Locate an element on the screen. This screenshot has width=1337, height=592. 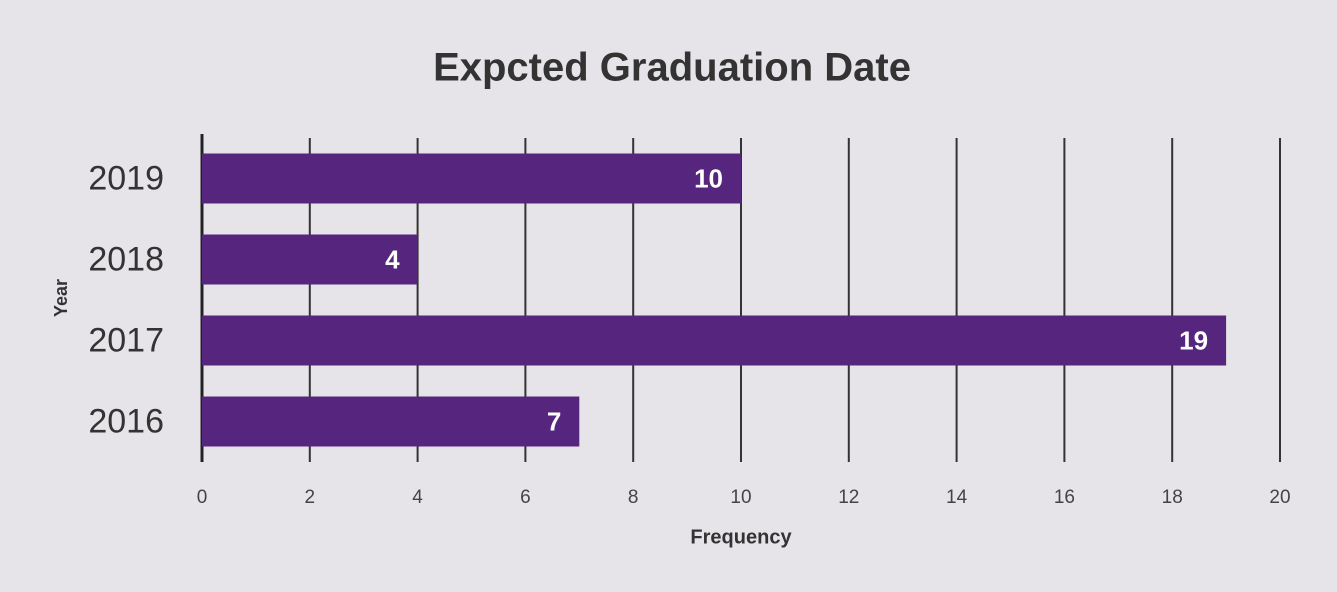
x-tick-label: 20 is located at coordinates (1279, 497).